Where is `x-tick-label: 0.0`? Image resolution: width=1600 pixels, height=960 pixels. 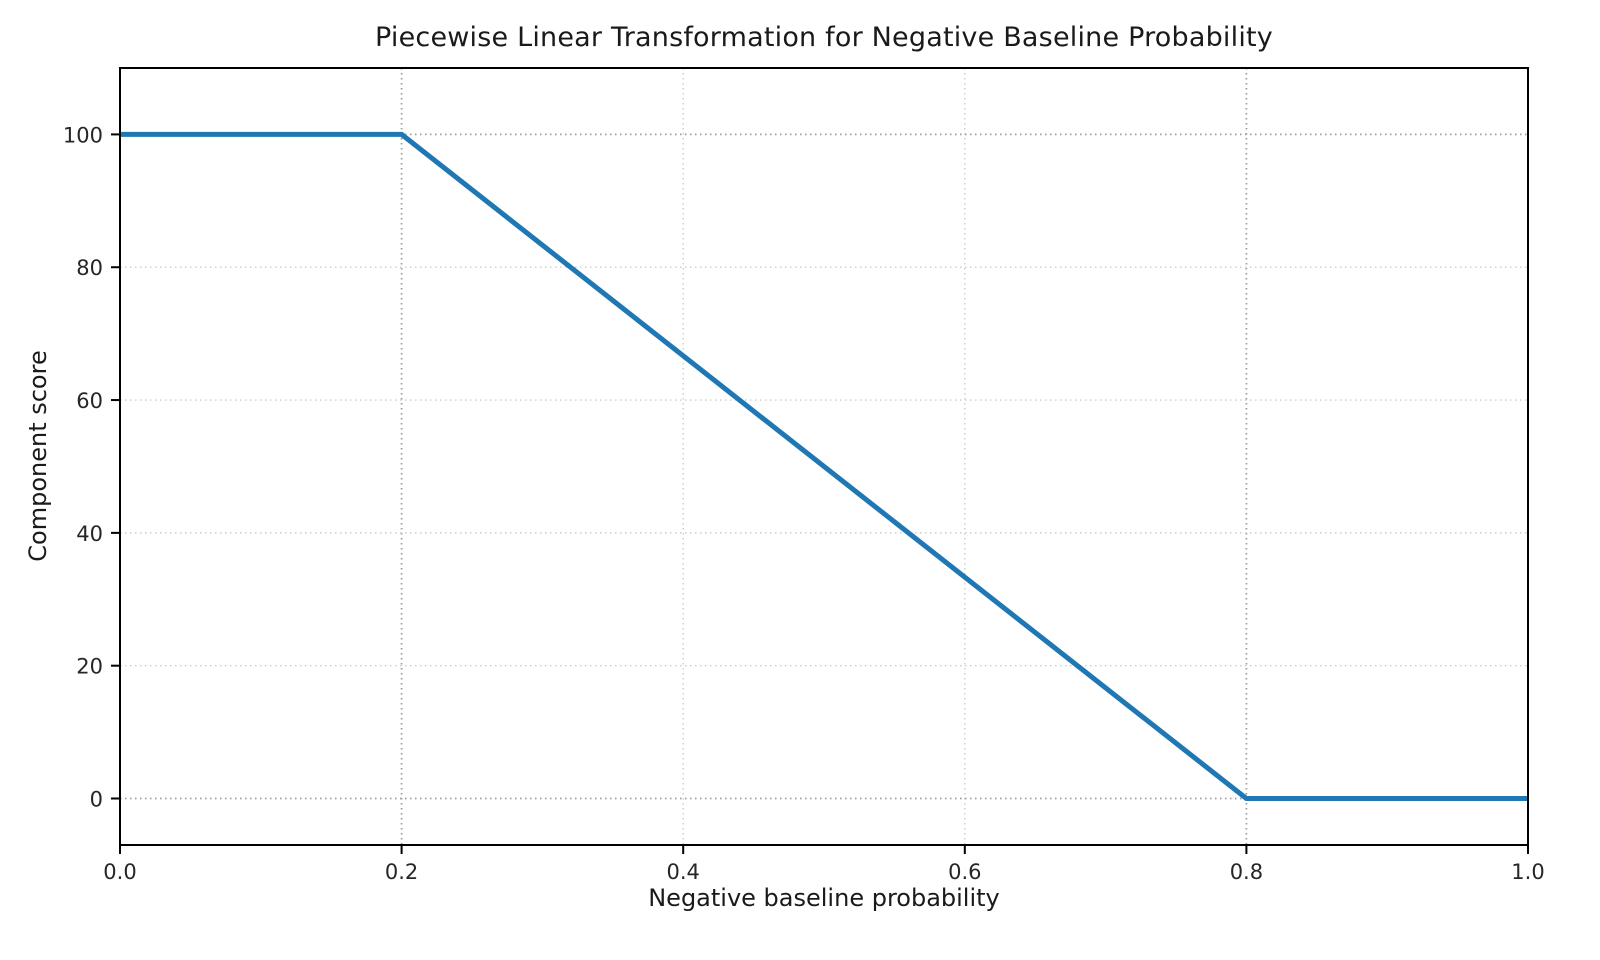 x-tick-label: 0.0 is located at coordinates (119, 872).